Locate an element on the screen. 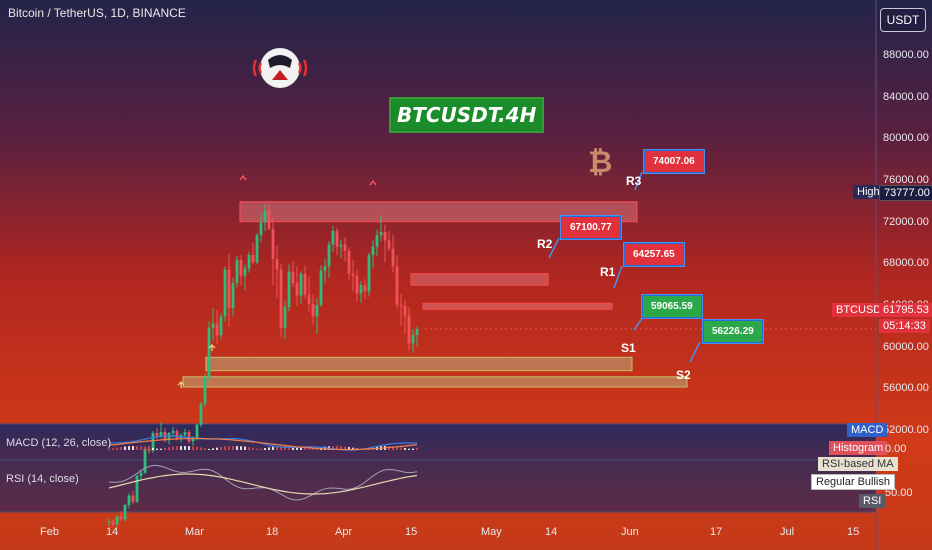 The height and width of the screenshot is (550, 932). s2-label: S2 is located at coordinates (683, 375).